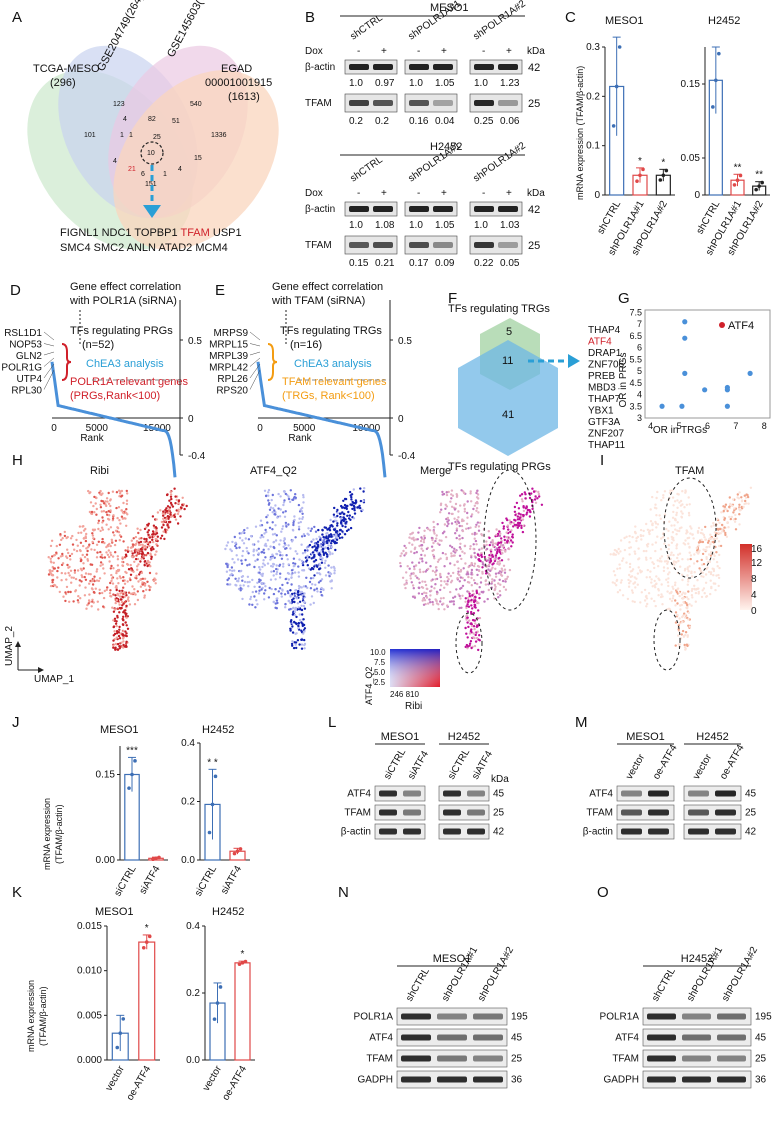  What do you see at coordinates (685, 338) in the screenshot?
I see `g-point` at bounding box center [685, 338].